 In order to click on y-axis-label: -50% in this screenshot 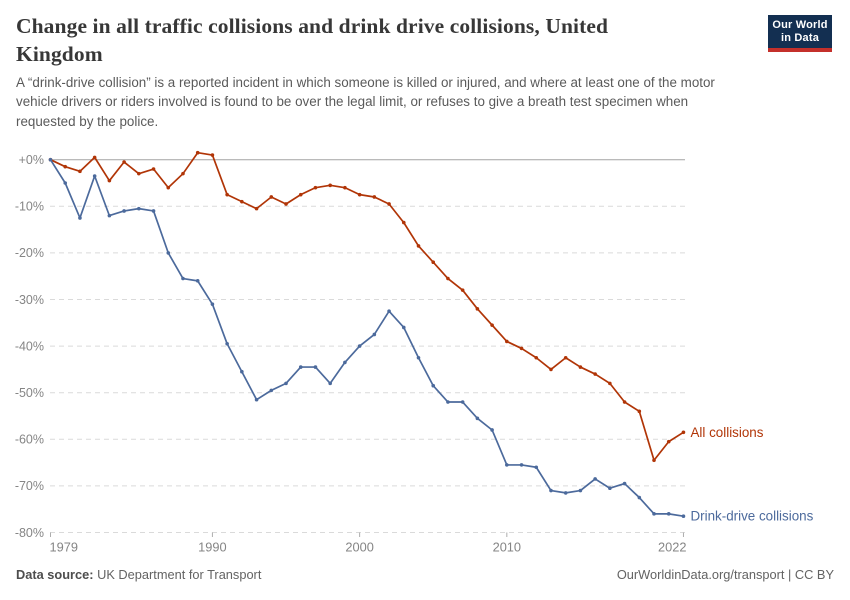, I will do `click(29, 393)`.